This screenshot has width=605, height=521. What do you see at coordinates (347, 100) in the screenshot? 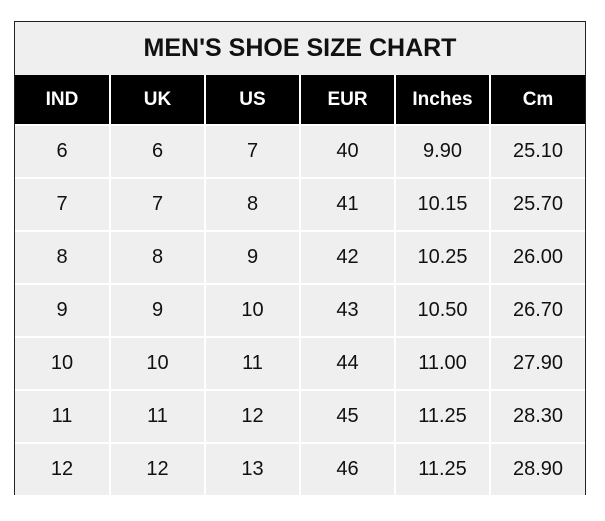
I see `column-header: EUR` at bounding box center [347, 100].